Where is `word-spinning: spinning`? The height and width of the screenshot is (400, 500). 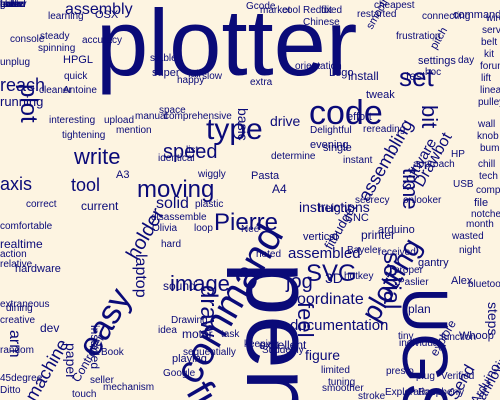 word-spinning: spinning is located at coordinates (57, 48).